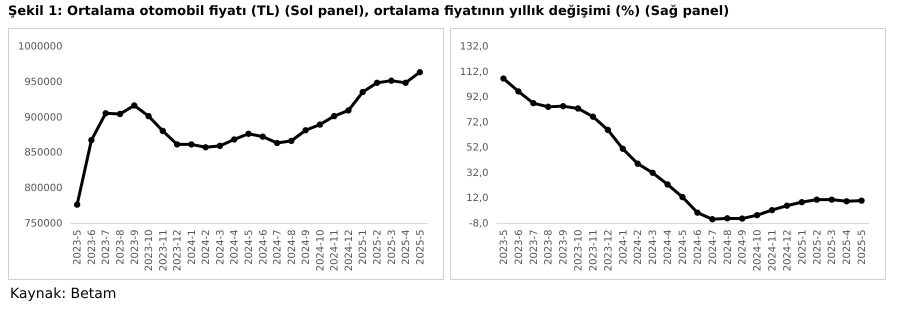 Image resolution: width=904 pixels, height=320 pixels. I want to click on x-tick-label: 2023-8, so click(120, 247).